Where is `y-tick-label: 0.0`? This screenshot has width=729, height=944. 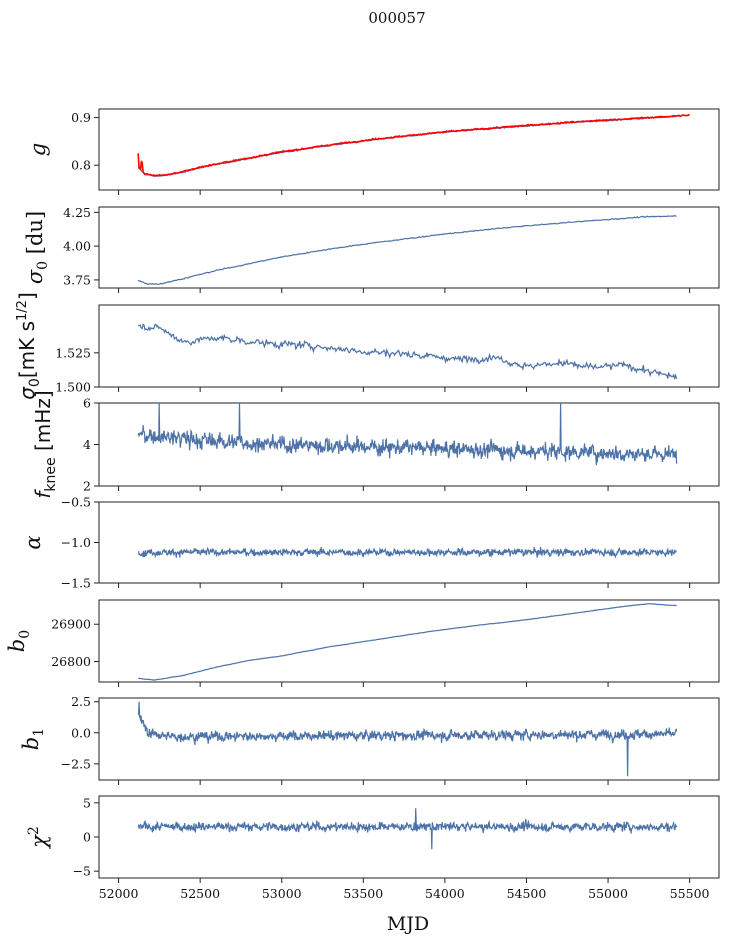 y-tick-label: 0.0 is located at coordinates (81, 732).